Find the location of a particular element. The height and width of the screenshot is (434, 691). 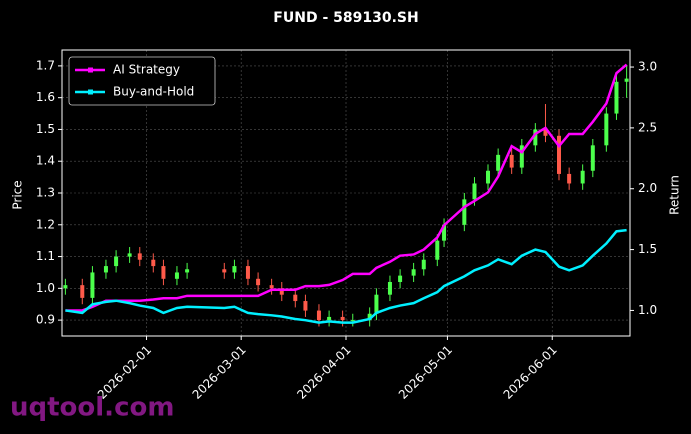

y2-tick-label: 3.0 is located at coordinates (647, 67).